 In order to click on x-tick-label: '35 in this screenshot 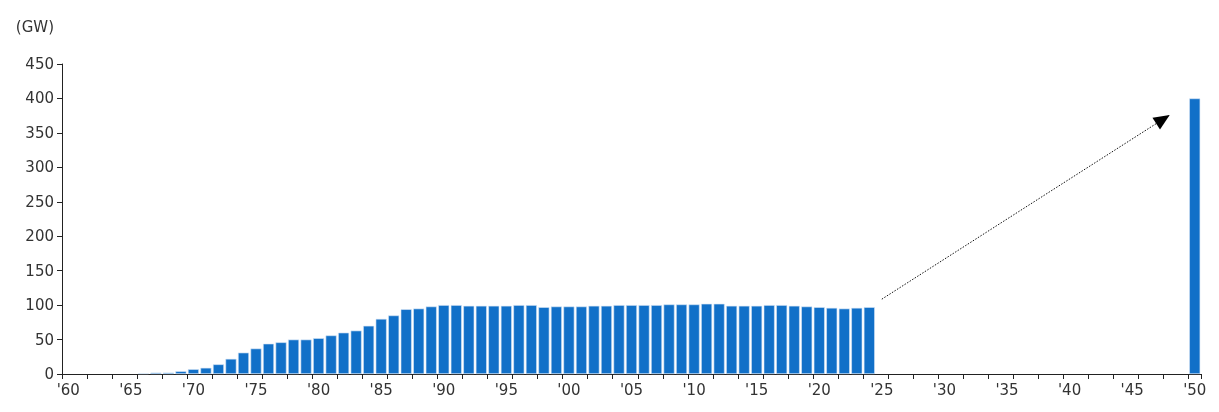, I will do `click(1007, 389)`.